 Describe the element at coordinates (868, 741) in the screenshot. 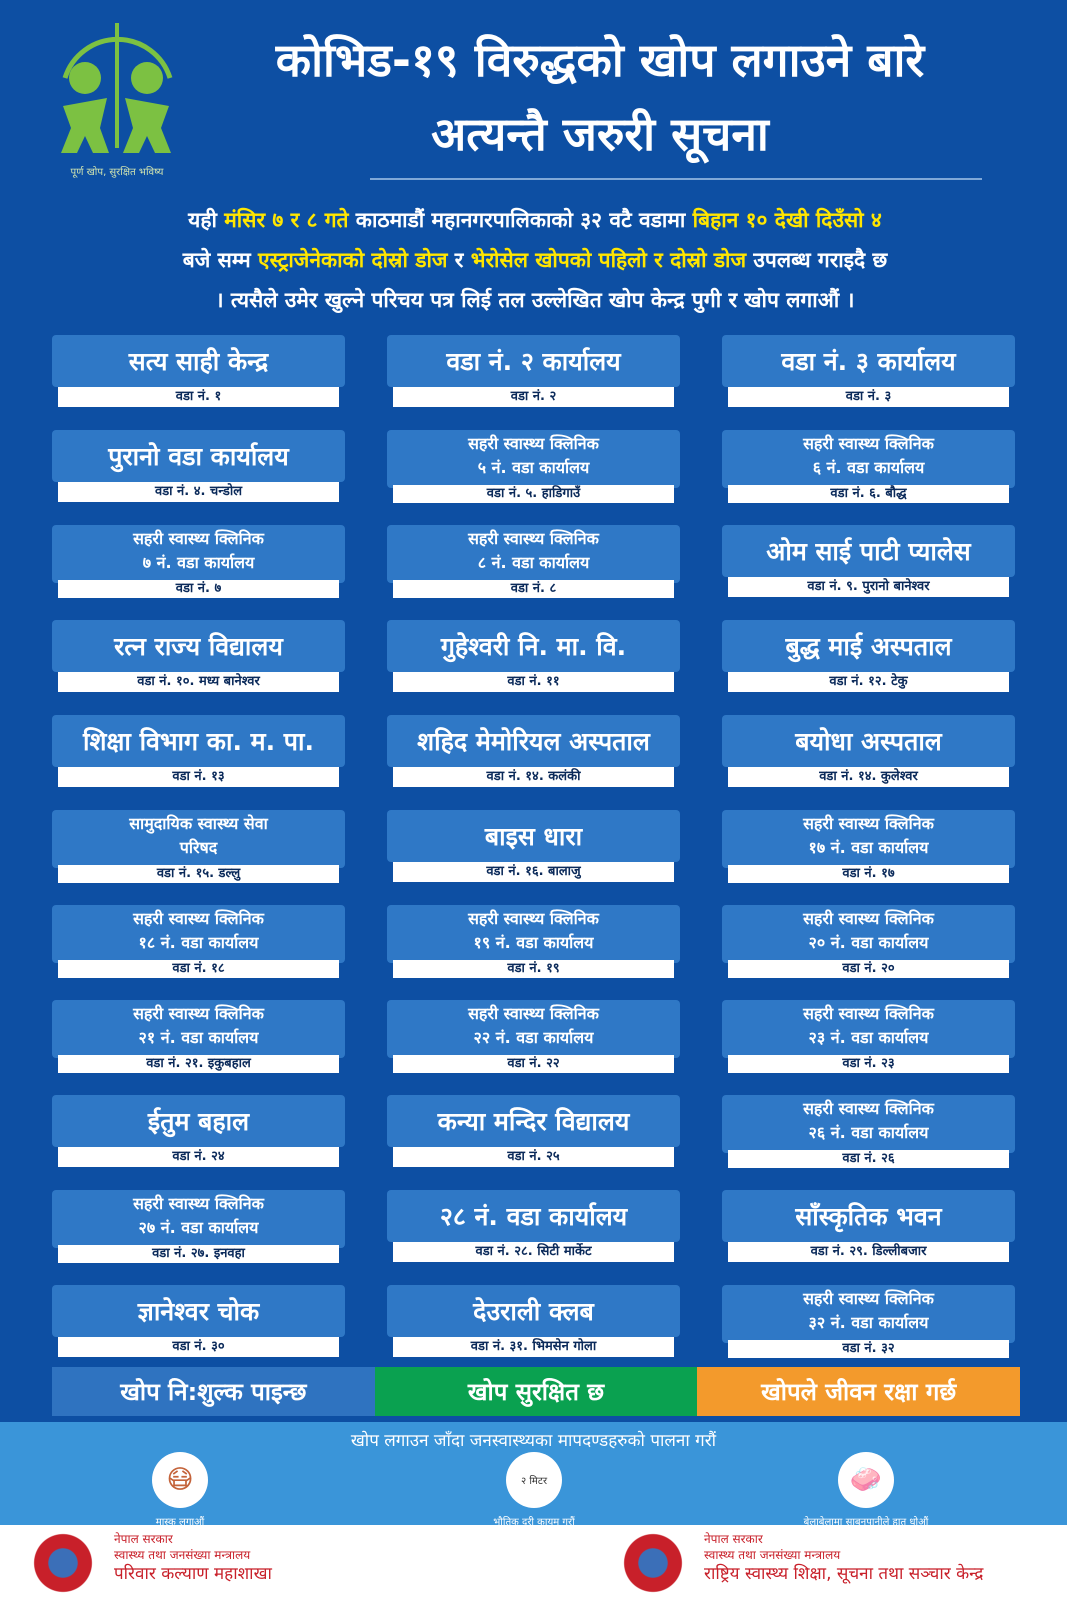

I see `center-name: बयोधा अस्पताल` at that location.